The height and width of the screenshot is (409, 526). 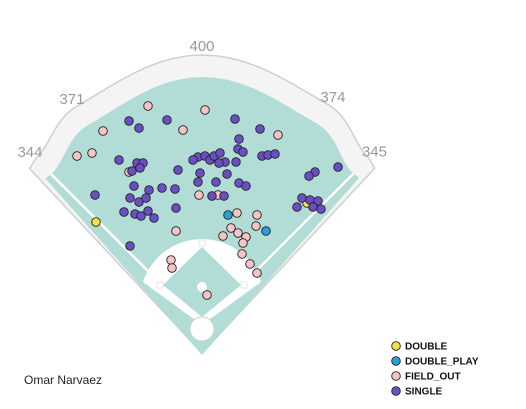 What do you see at coordinates (426, 347) in the screenshot?
I see `legend-label: DOUBLE` at bounding box center [426, 347].